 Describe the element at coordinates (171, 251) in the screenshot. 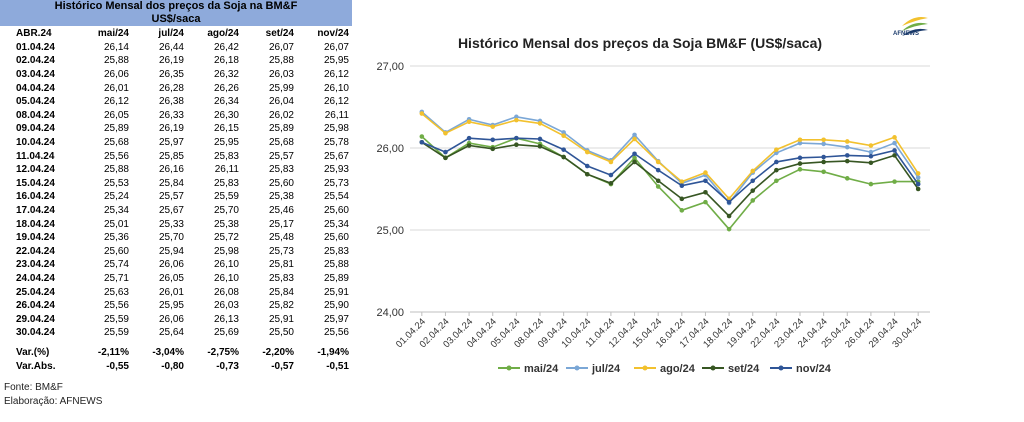

I see `price-cell: 25,94` at that location.